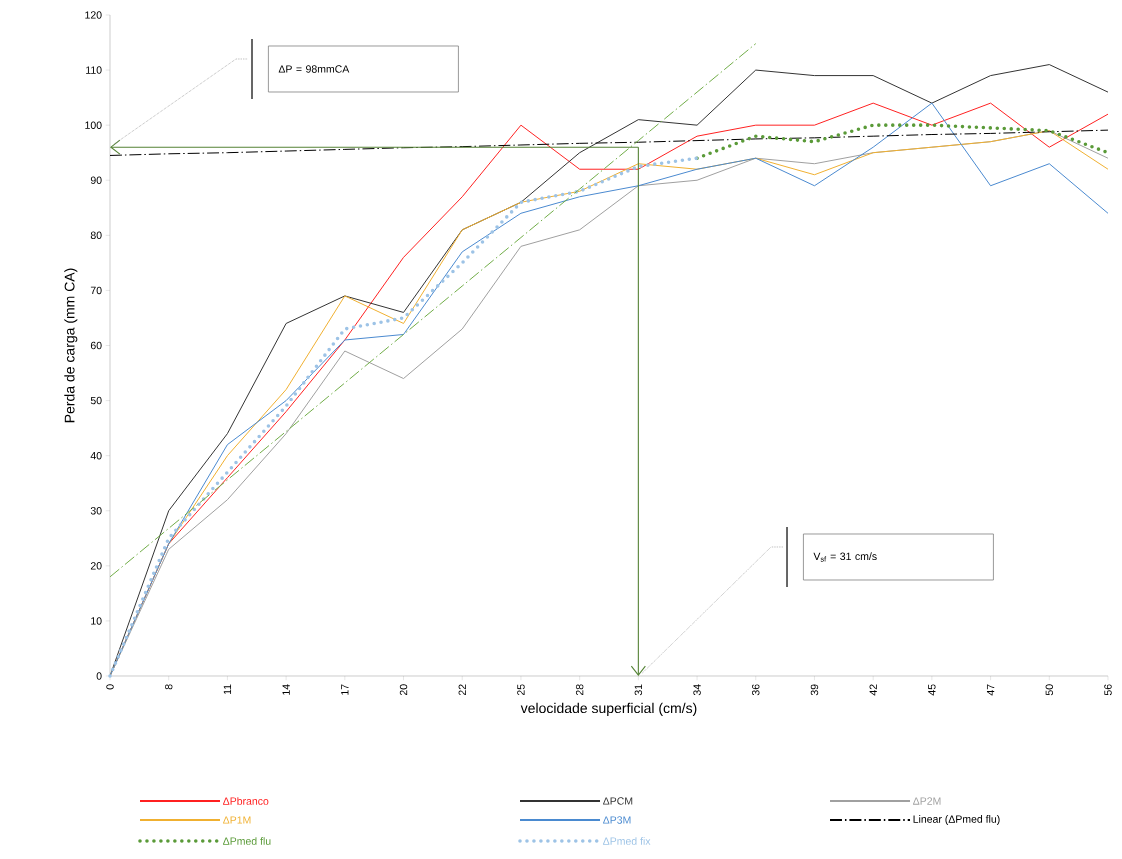 The image size is (1122, 859). I want to click on text: ΔP1M, so click(237, 820).